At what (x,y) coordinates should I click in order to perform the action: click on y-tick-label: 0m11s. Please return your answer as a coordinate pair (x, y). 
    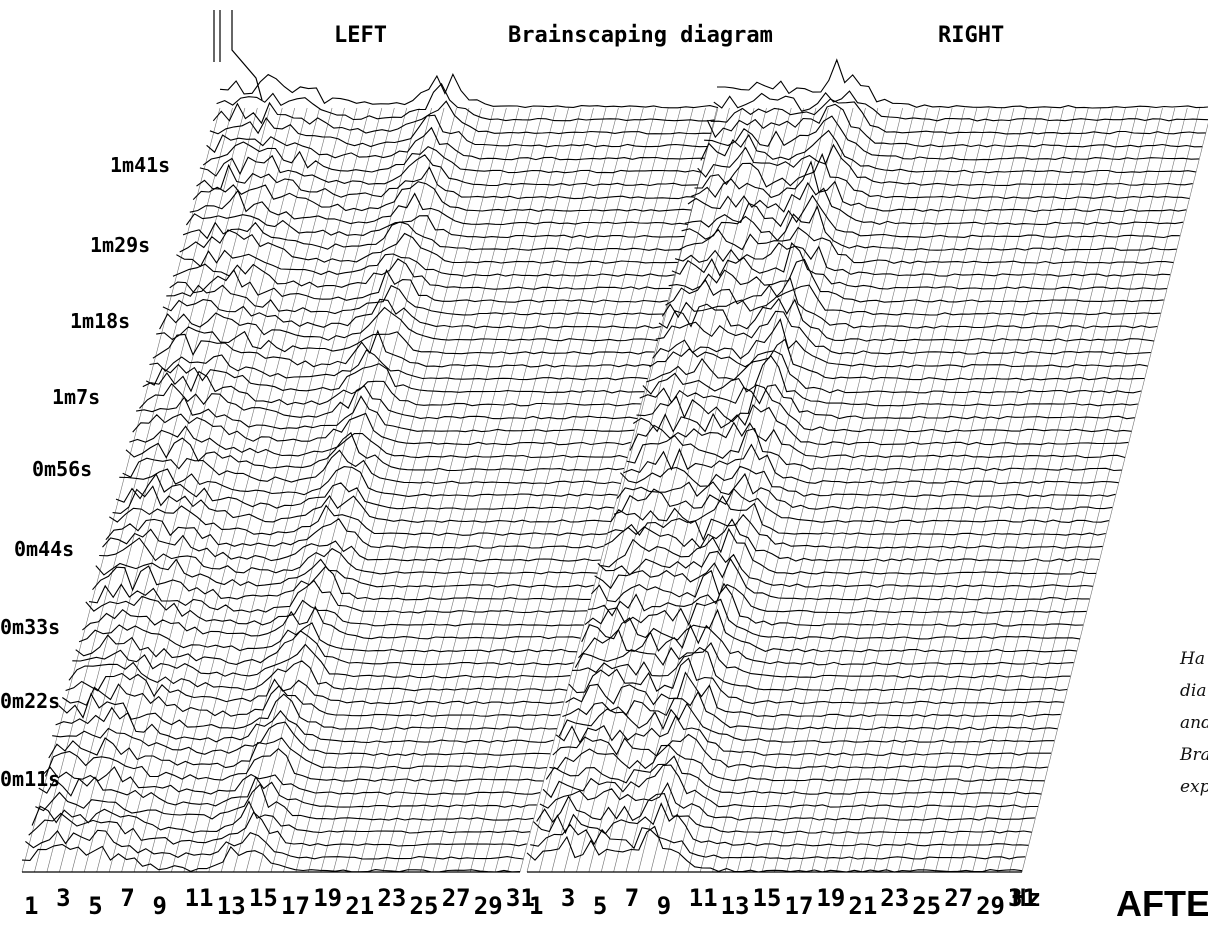
    Looking at the image, I should click on (30, 779).